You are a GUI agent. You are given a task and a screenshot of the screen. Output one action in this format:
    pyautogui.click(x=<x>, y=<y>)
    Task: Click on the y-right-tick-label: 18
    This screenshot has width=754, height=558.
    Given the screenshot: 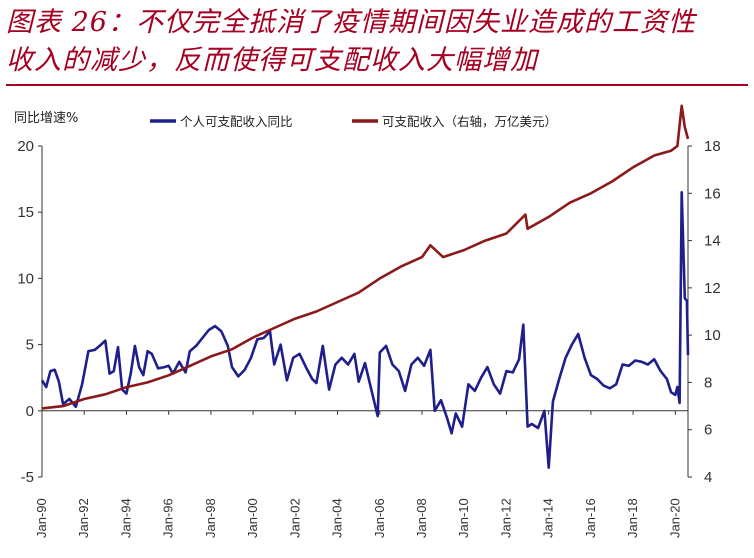 What is the action you would take?
    pyautogui.click(x=712, y=146)
    